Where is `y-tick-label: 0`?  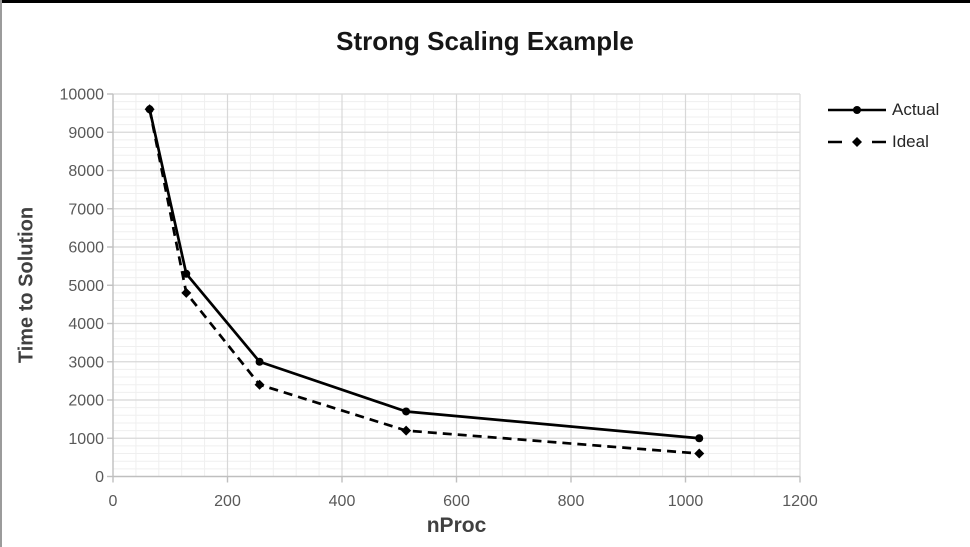
y-tick-label: 0 is located at coordinates (99, 477).